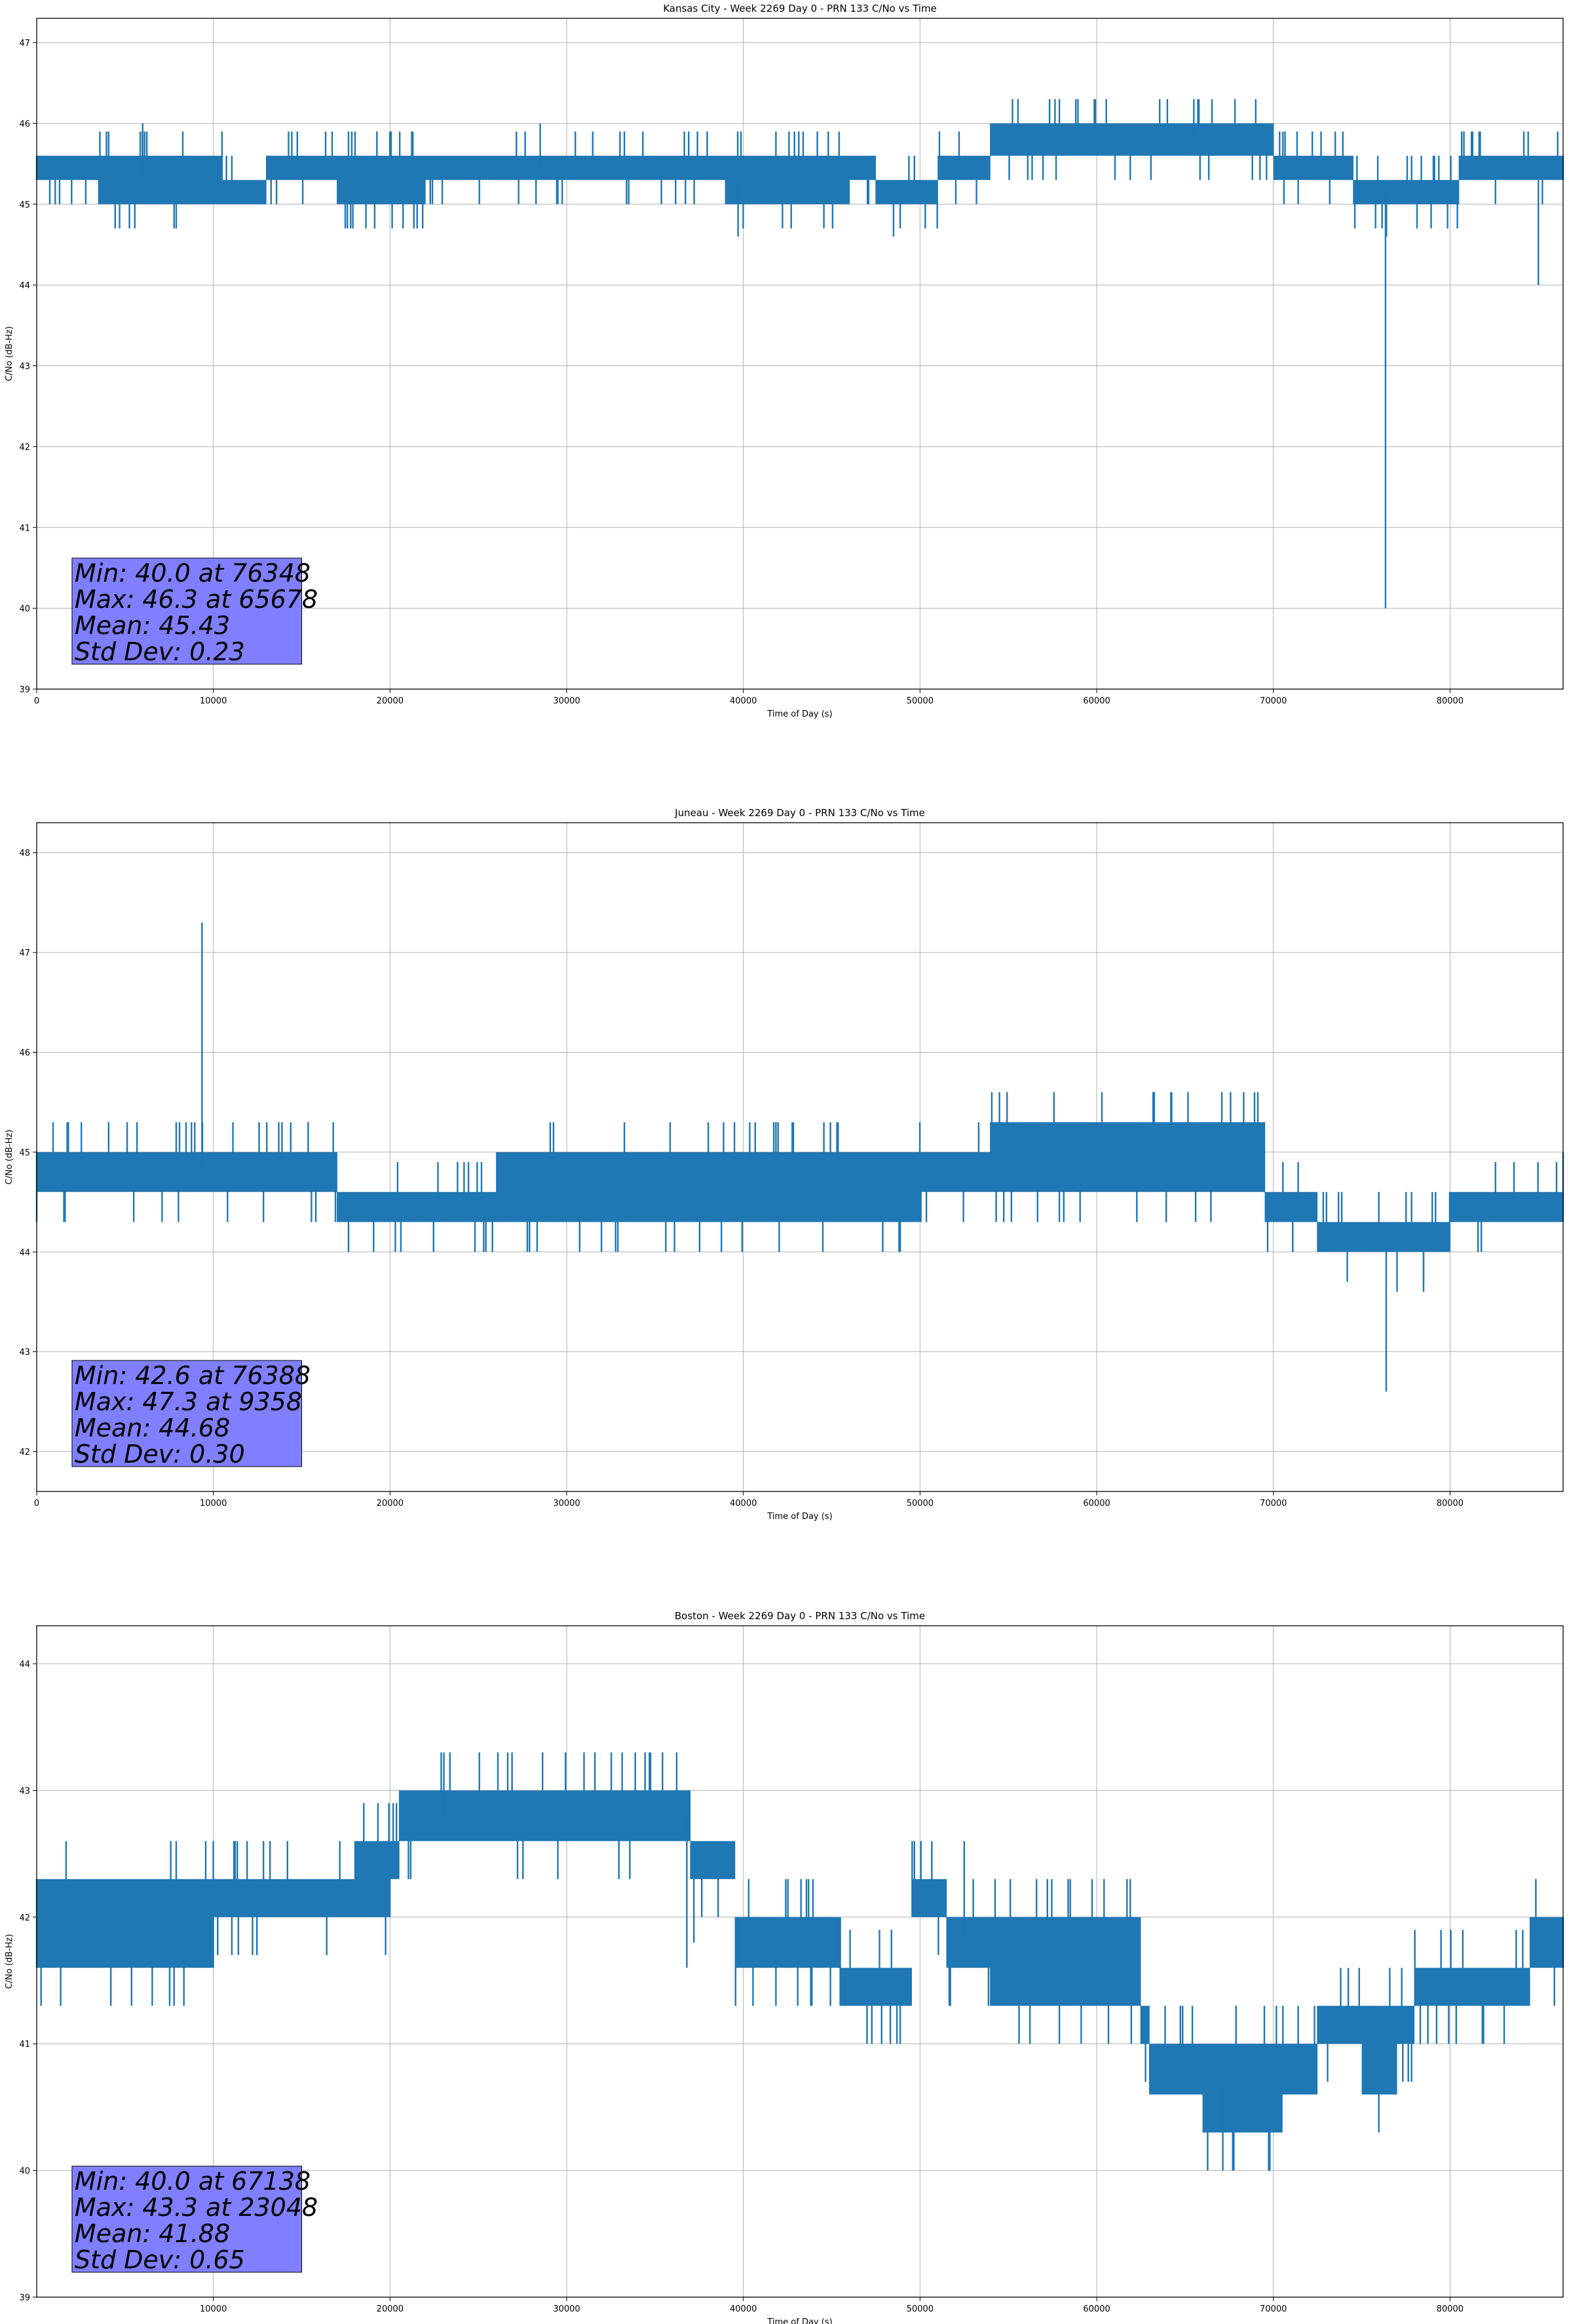  What do you see at coordinates (160, 1454) in the screenshot?
I see `stats-line: Std Dev: 0.30` at bounding box center [160, 1454].